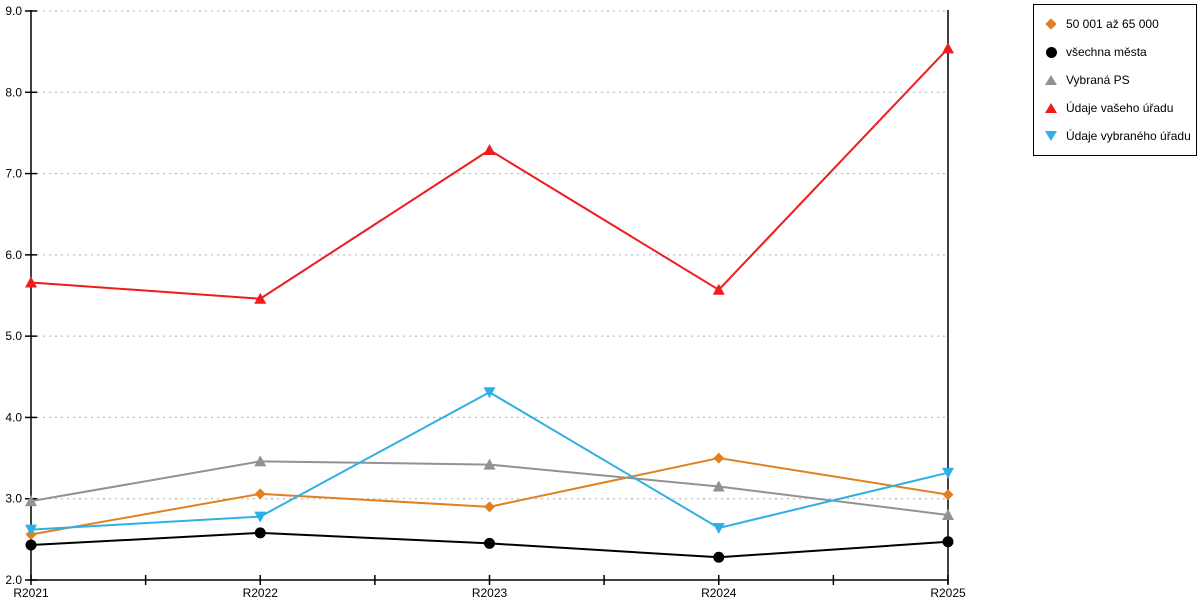 This screenshot has height=600, width=1200. What do you see at coordinates (13, 92) in the screenshot?
I see `y-tick-label: 8.0` at bounding box center [13, 92].